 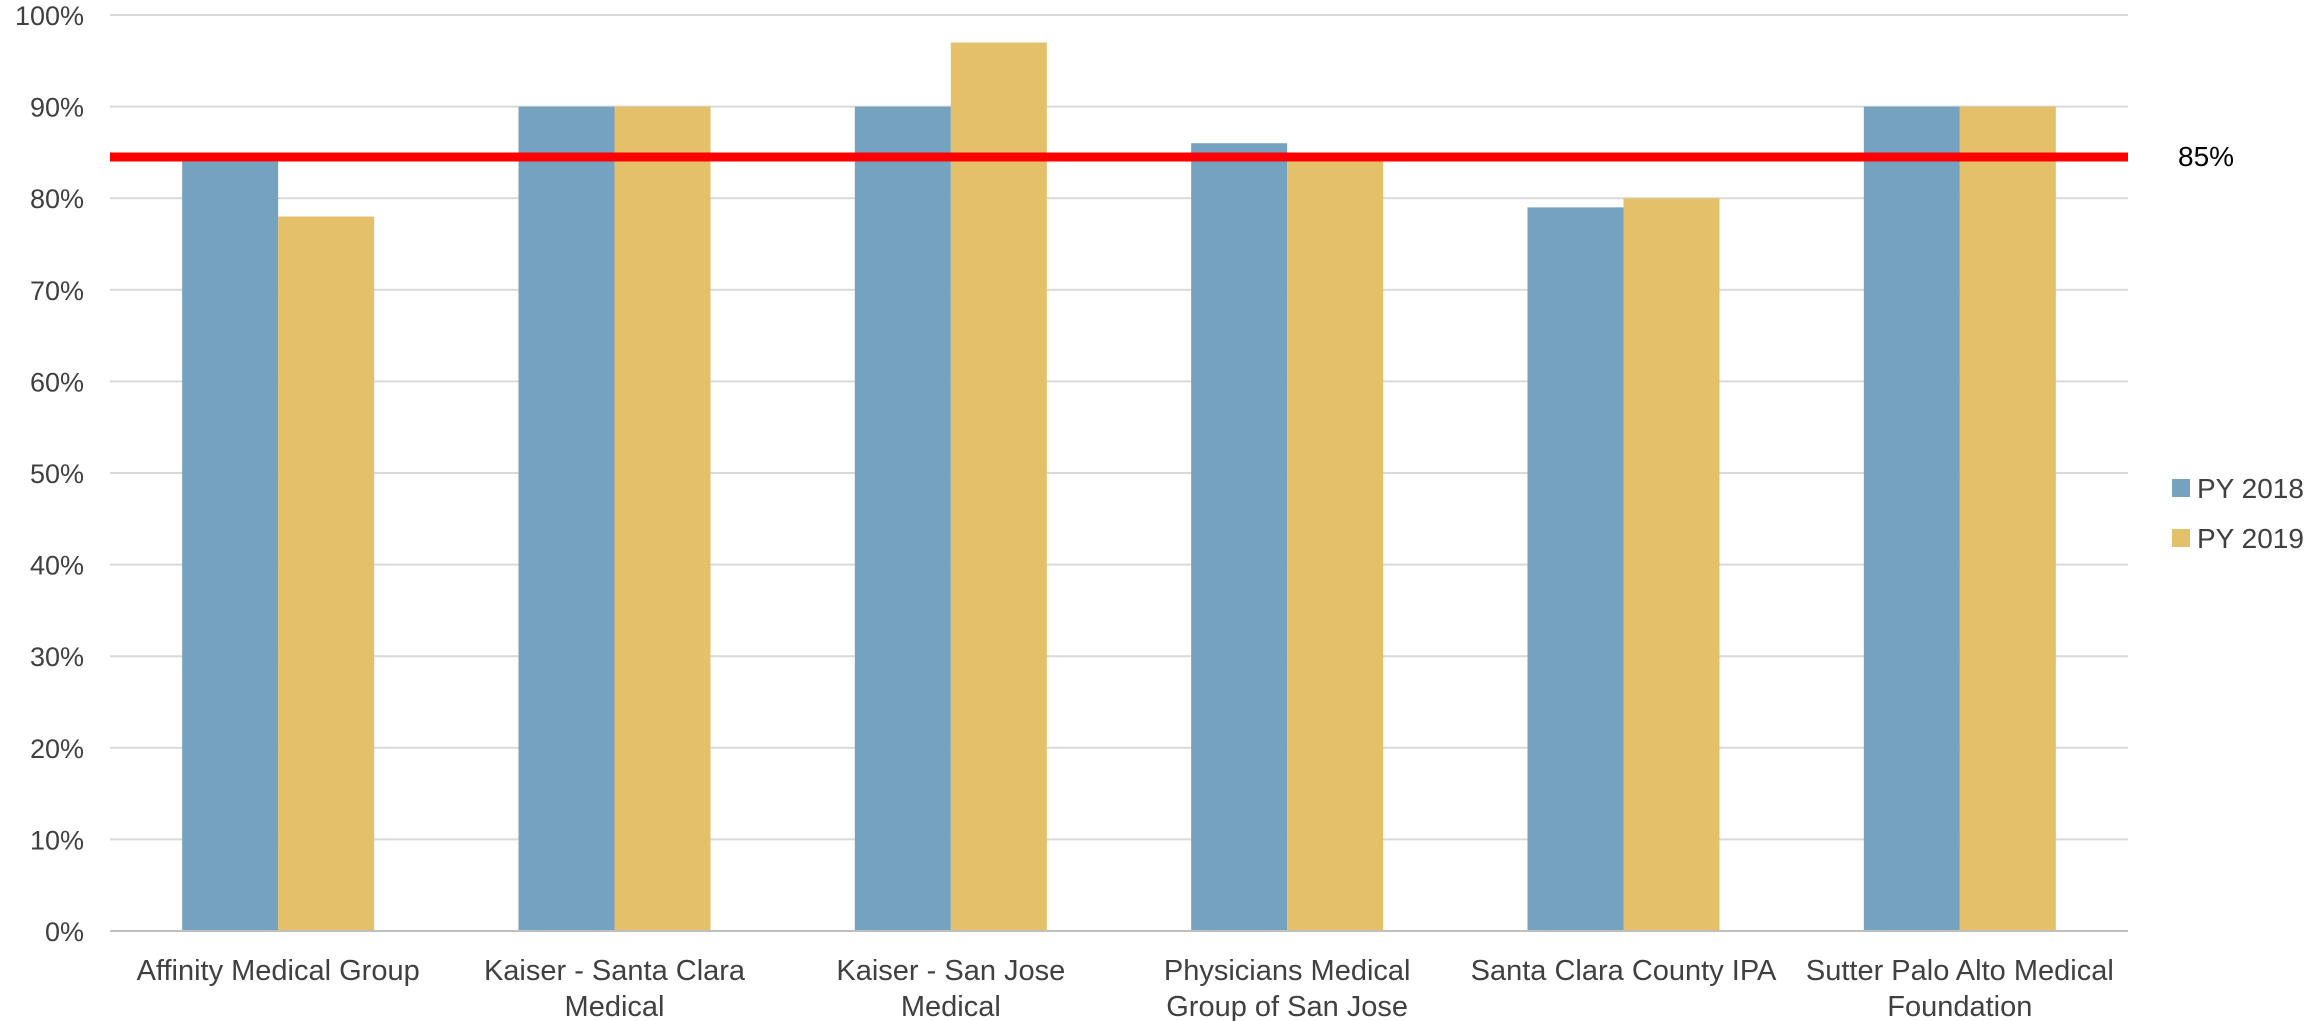 What do you see at coordinates (57, 108) in the screenshot?
I see `y-tick-label: 90%` at bounding box center [57, 108].